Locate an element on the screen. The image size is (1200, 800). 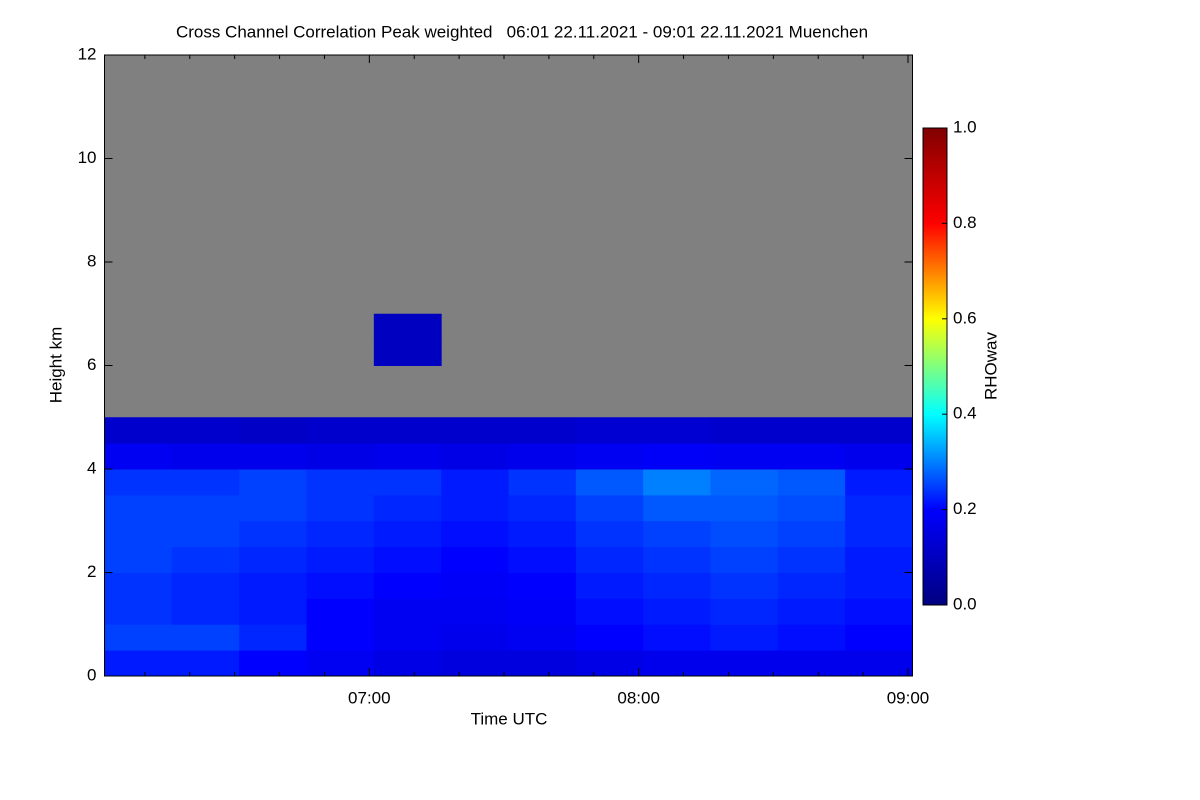
x-tick-label: 07:00 is located at coordinates (369, 697).